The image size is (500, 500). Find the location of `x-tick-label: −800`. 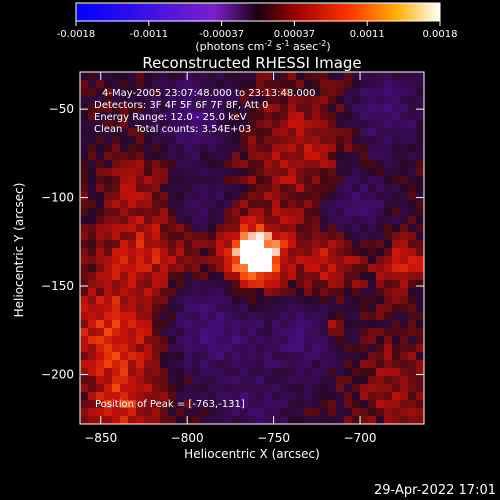

x-tick-label: −800 is located at coordinates (187, 438).